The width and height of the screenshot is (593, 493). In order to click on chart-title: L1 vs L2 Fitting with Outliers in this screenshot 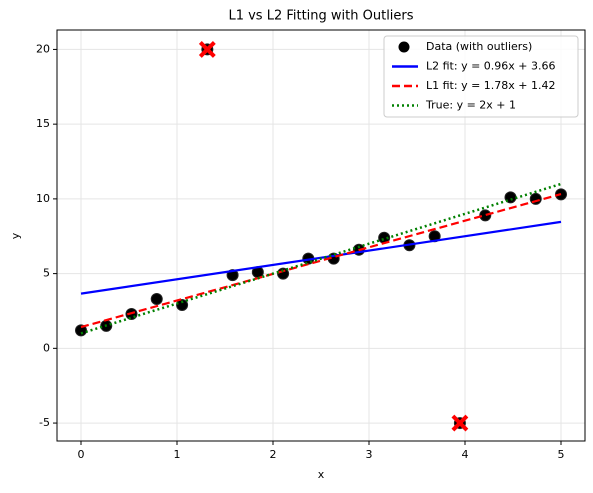, I will do `click(320, 16)`.